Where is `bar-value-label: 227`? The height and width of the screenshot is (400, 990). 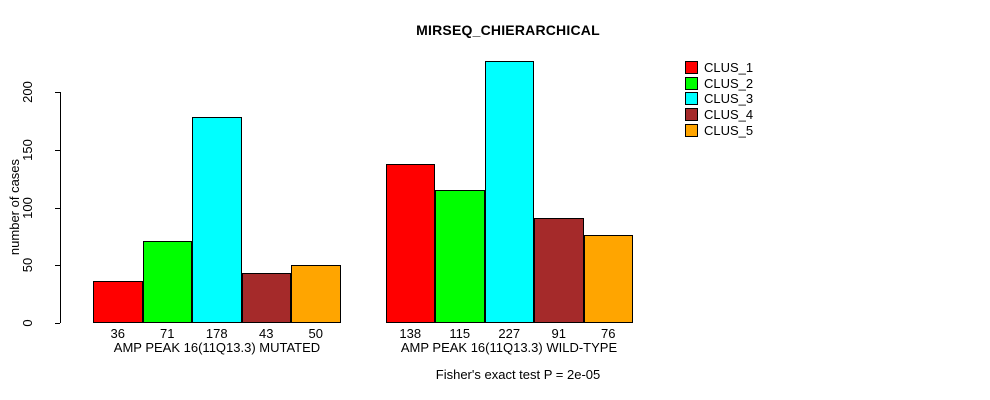
bar-value-label: 227 is located at coordinates (509, 333).